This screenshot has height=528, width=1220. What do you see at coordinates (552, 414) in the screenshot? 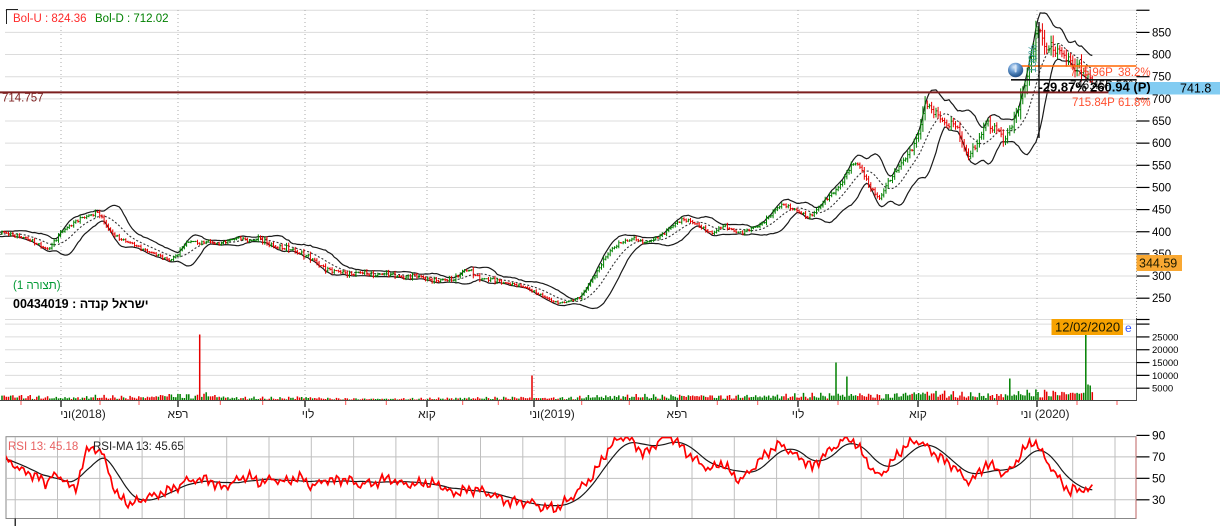
I see `svg-text: ‎ינו(2019)` at bounding box center [552, 414].